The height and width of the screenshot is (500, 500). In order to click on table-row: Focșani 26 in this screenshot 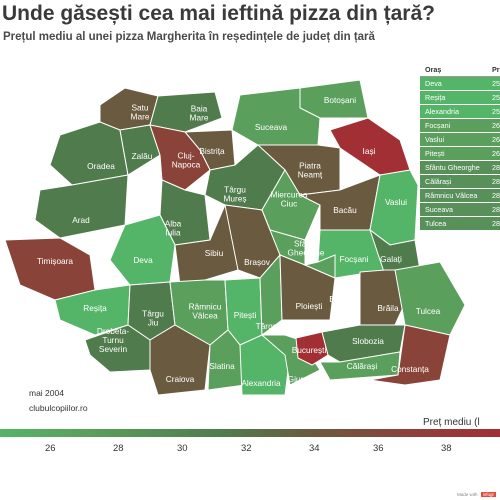, I will do `click(460, 125)`.